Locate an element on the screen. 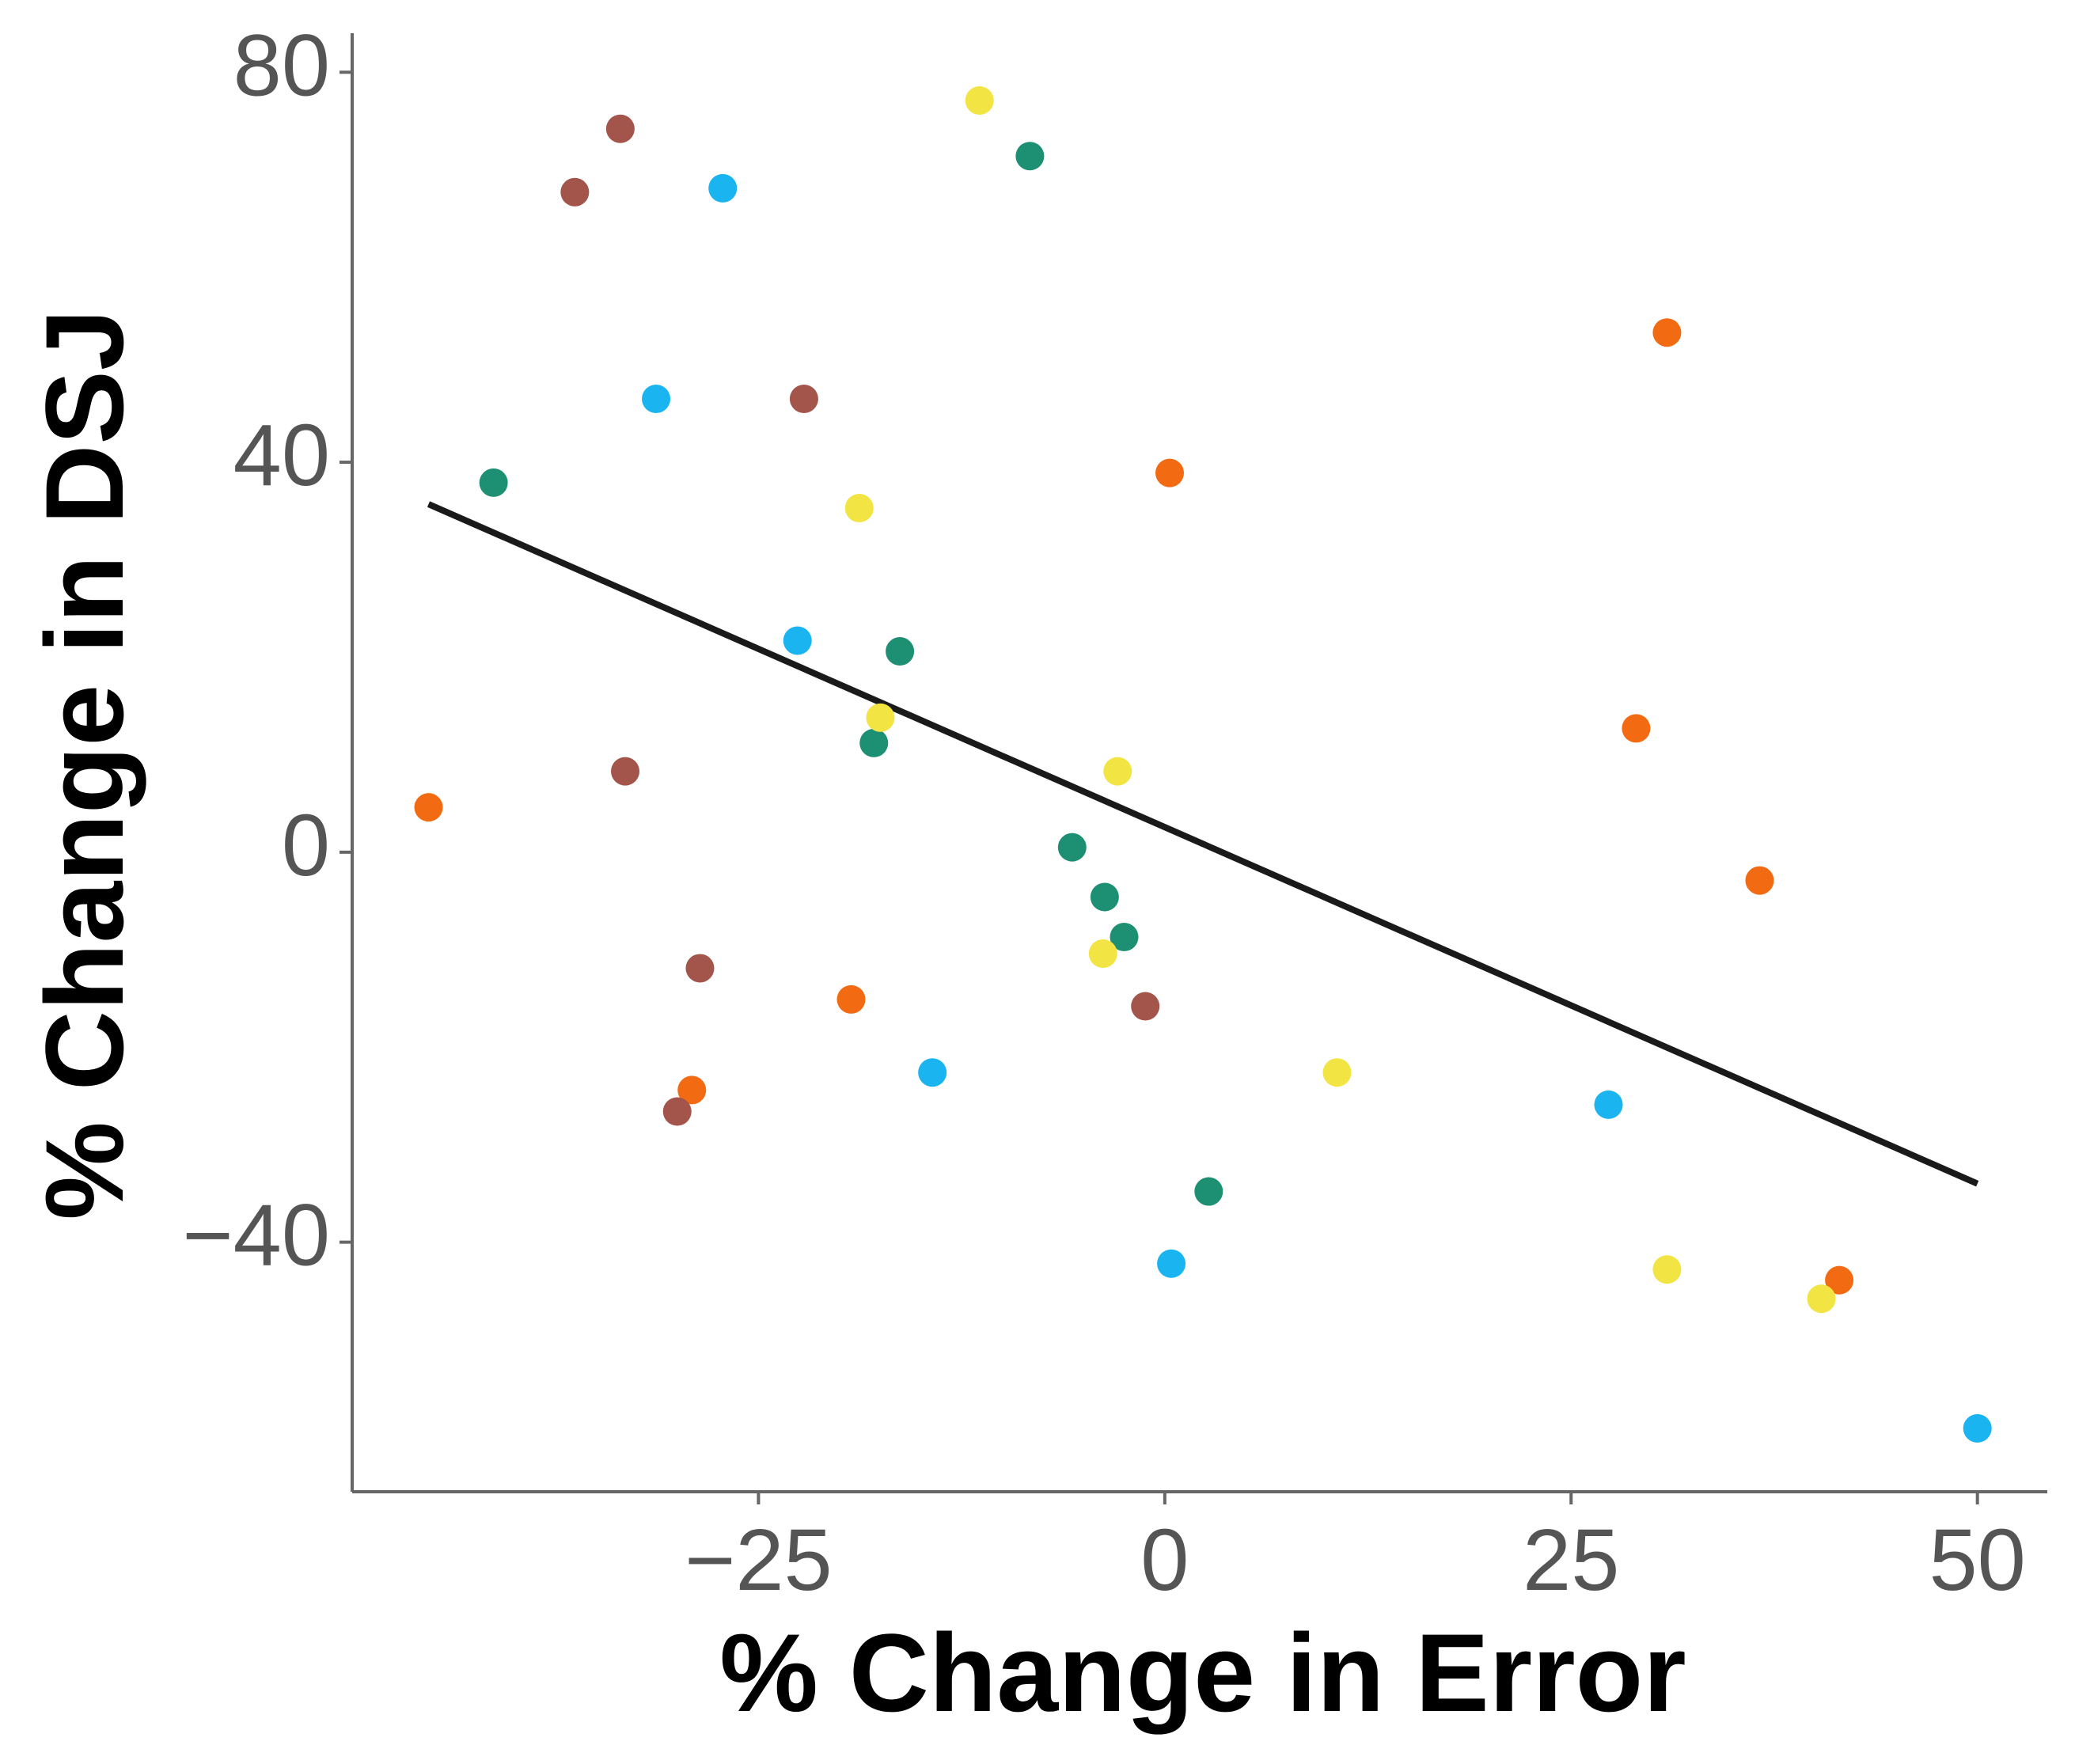 The width and height of the screenshot is (2075, 1764). y-tick-label: −40 is located at coordinates (256, 1236).